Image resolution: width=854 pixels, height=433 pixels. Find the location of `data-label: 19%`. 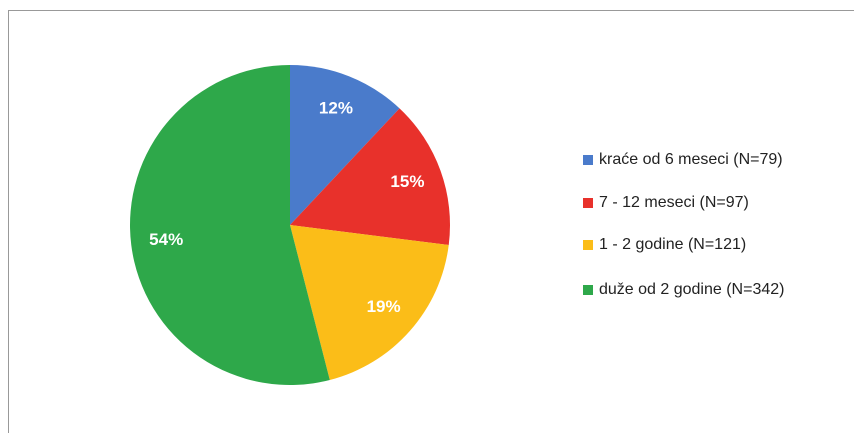

data-label: 19% is located at coordinates (384, 306).